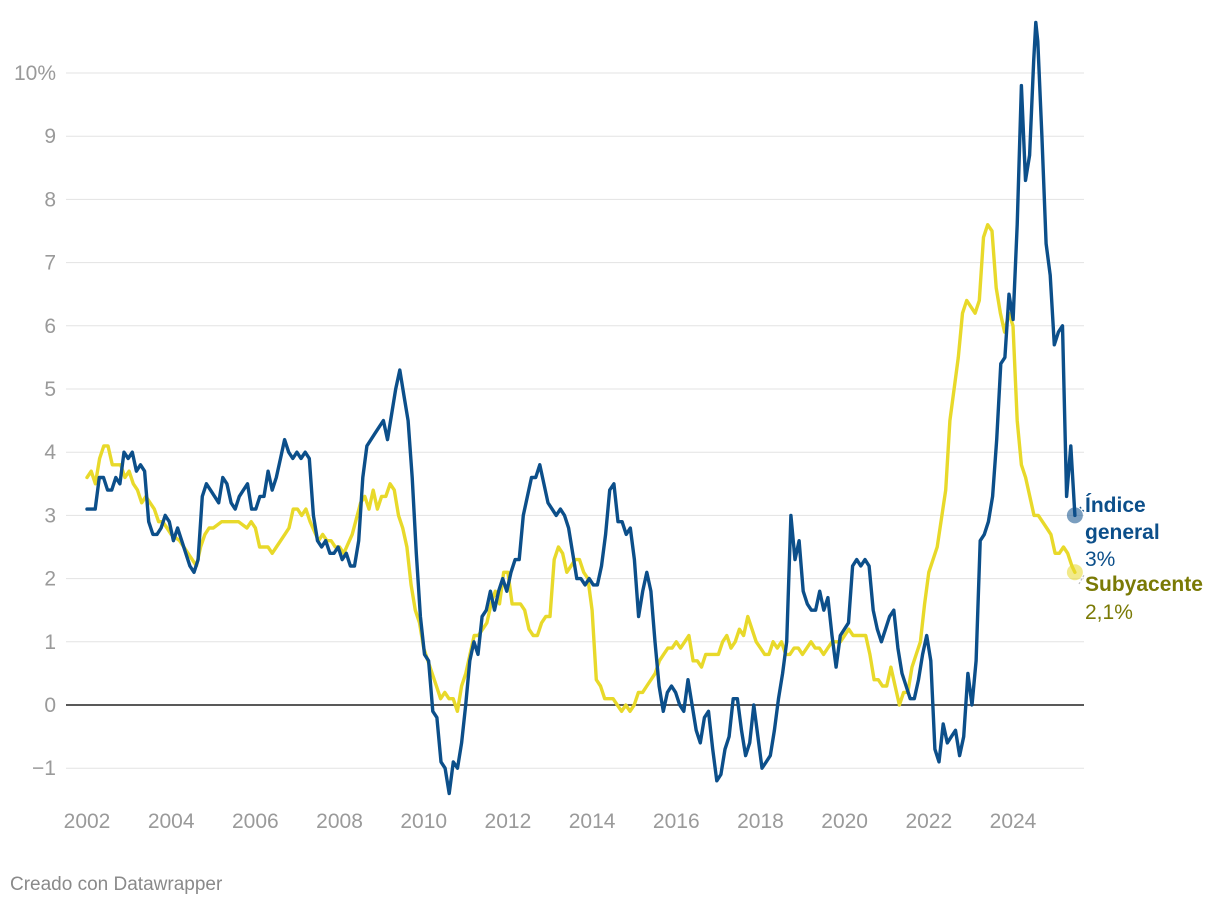 The image size is (1220, 910). I want to click on x-tick-label: 2024, so click(1013, 821).